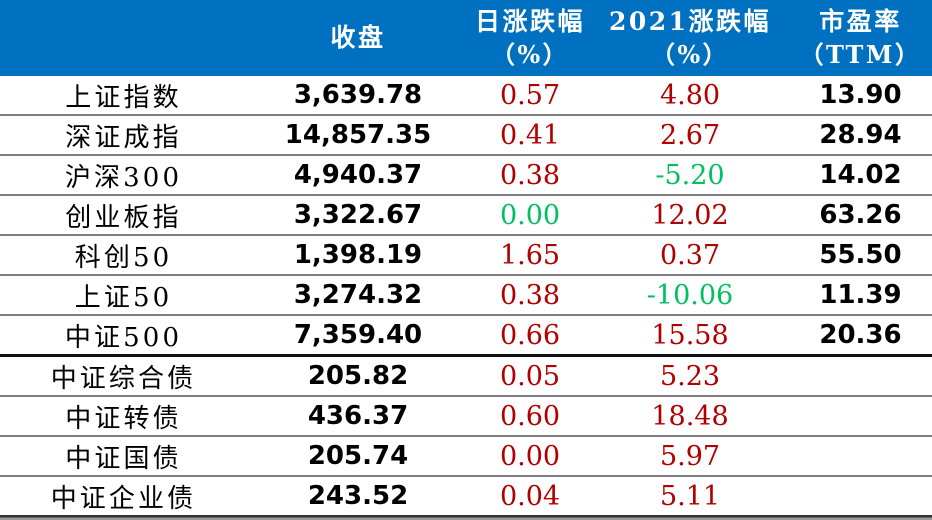  Describe the element at coordinates (530, 135) in the screenshot. I see `cell-daily-change: 0.41` at that location.